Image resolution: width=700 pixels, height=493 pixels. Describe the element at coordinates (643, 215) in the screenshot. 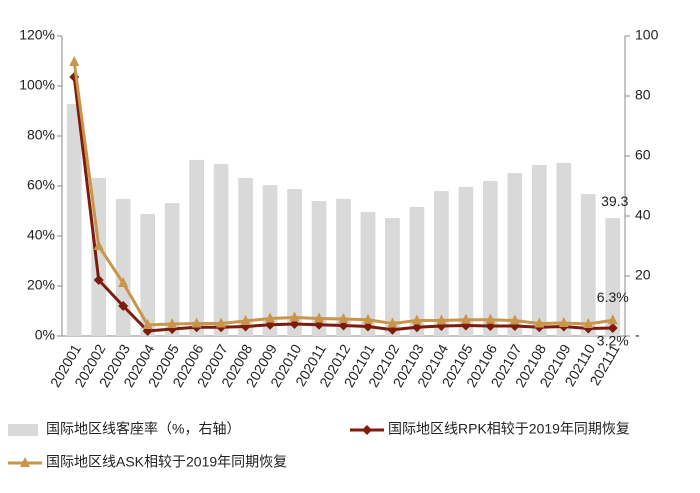

I see `y2-tick-label: 40` at that location.